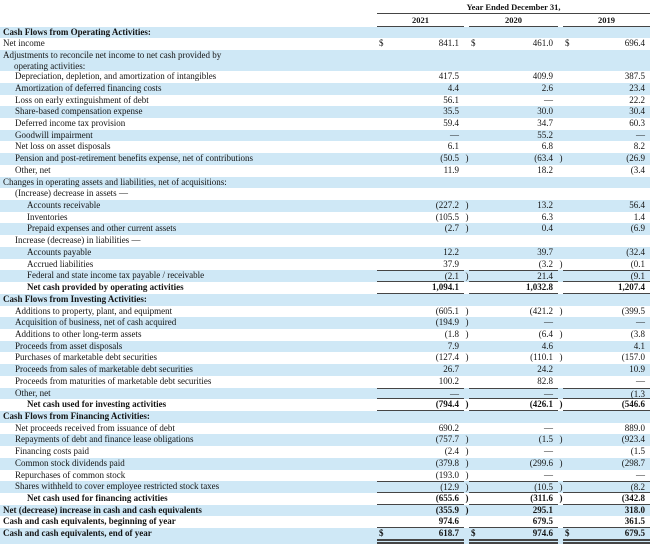 The height and width of the screenshot is (544, 650). What do you see at coordinates (420, 77) in the screenshot?
I see `value-cell: 417.5` at bounding box center [420, 77].